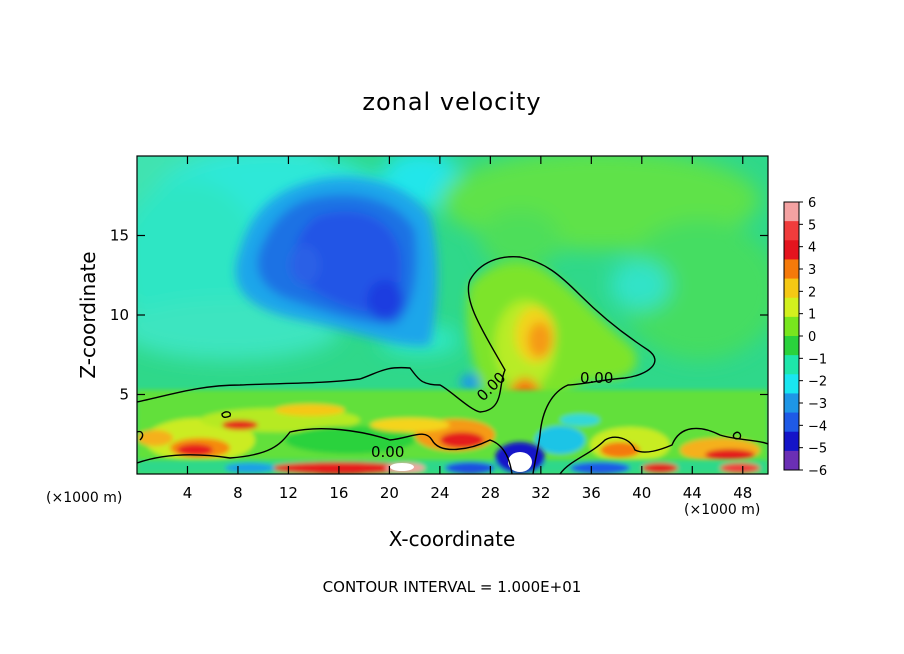 The height and width of the screenshot is (654, 904). Describe the element at coordinates (812, 292) in the screenshot. I see `colorbar-label: 2` at that location.